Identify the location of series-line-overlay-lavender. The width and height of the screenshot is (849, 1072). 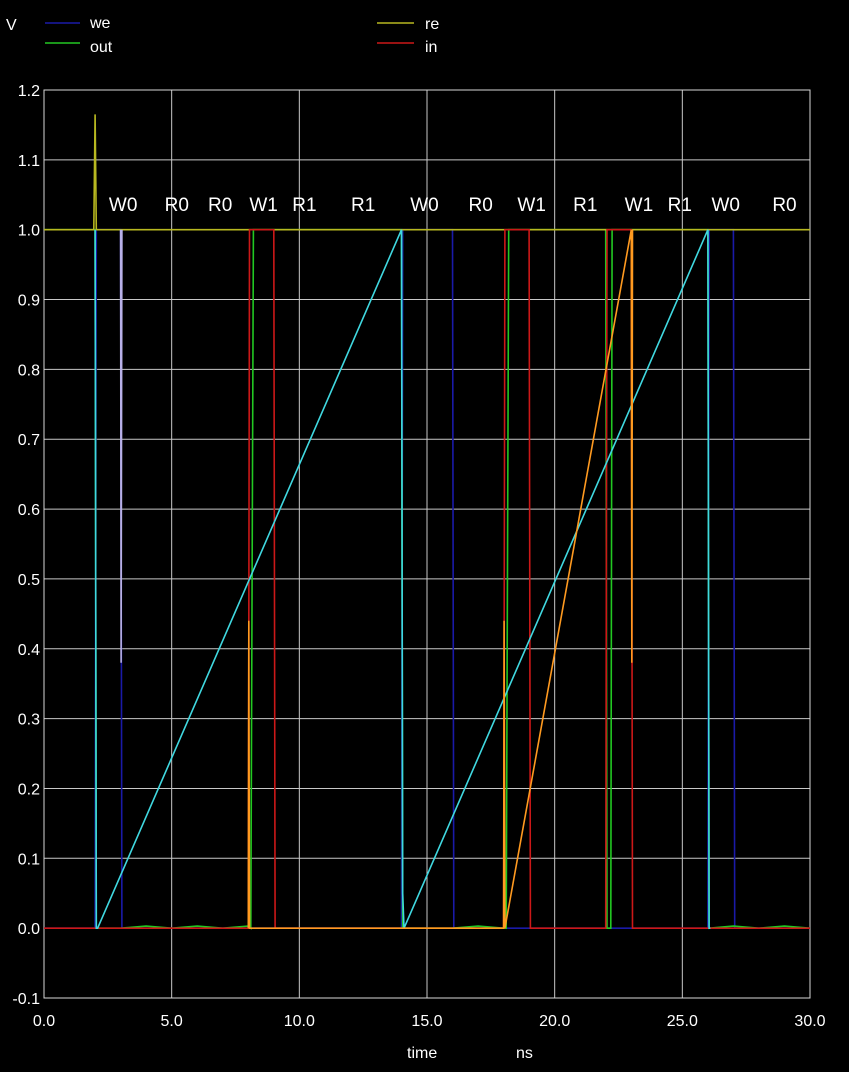
(121, 446).